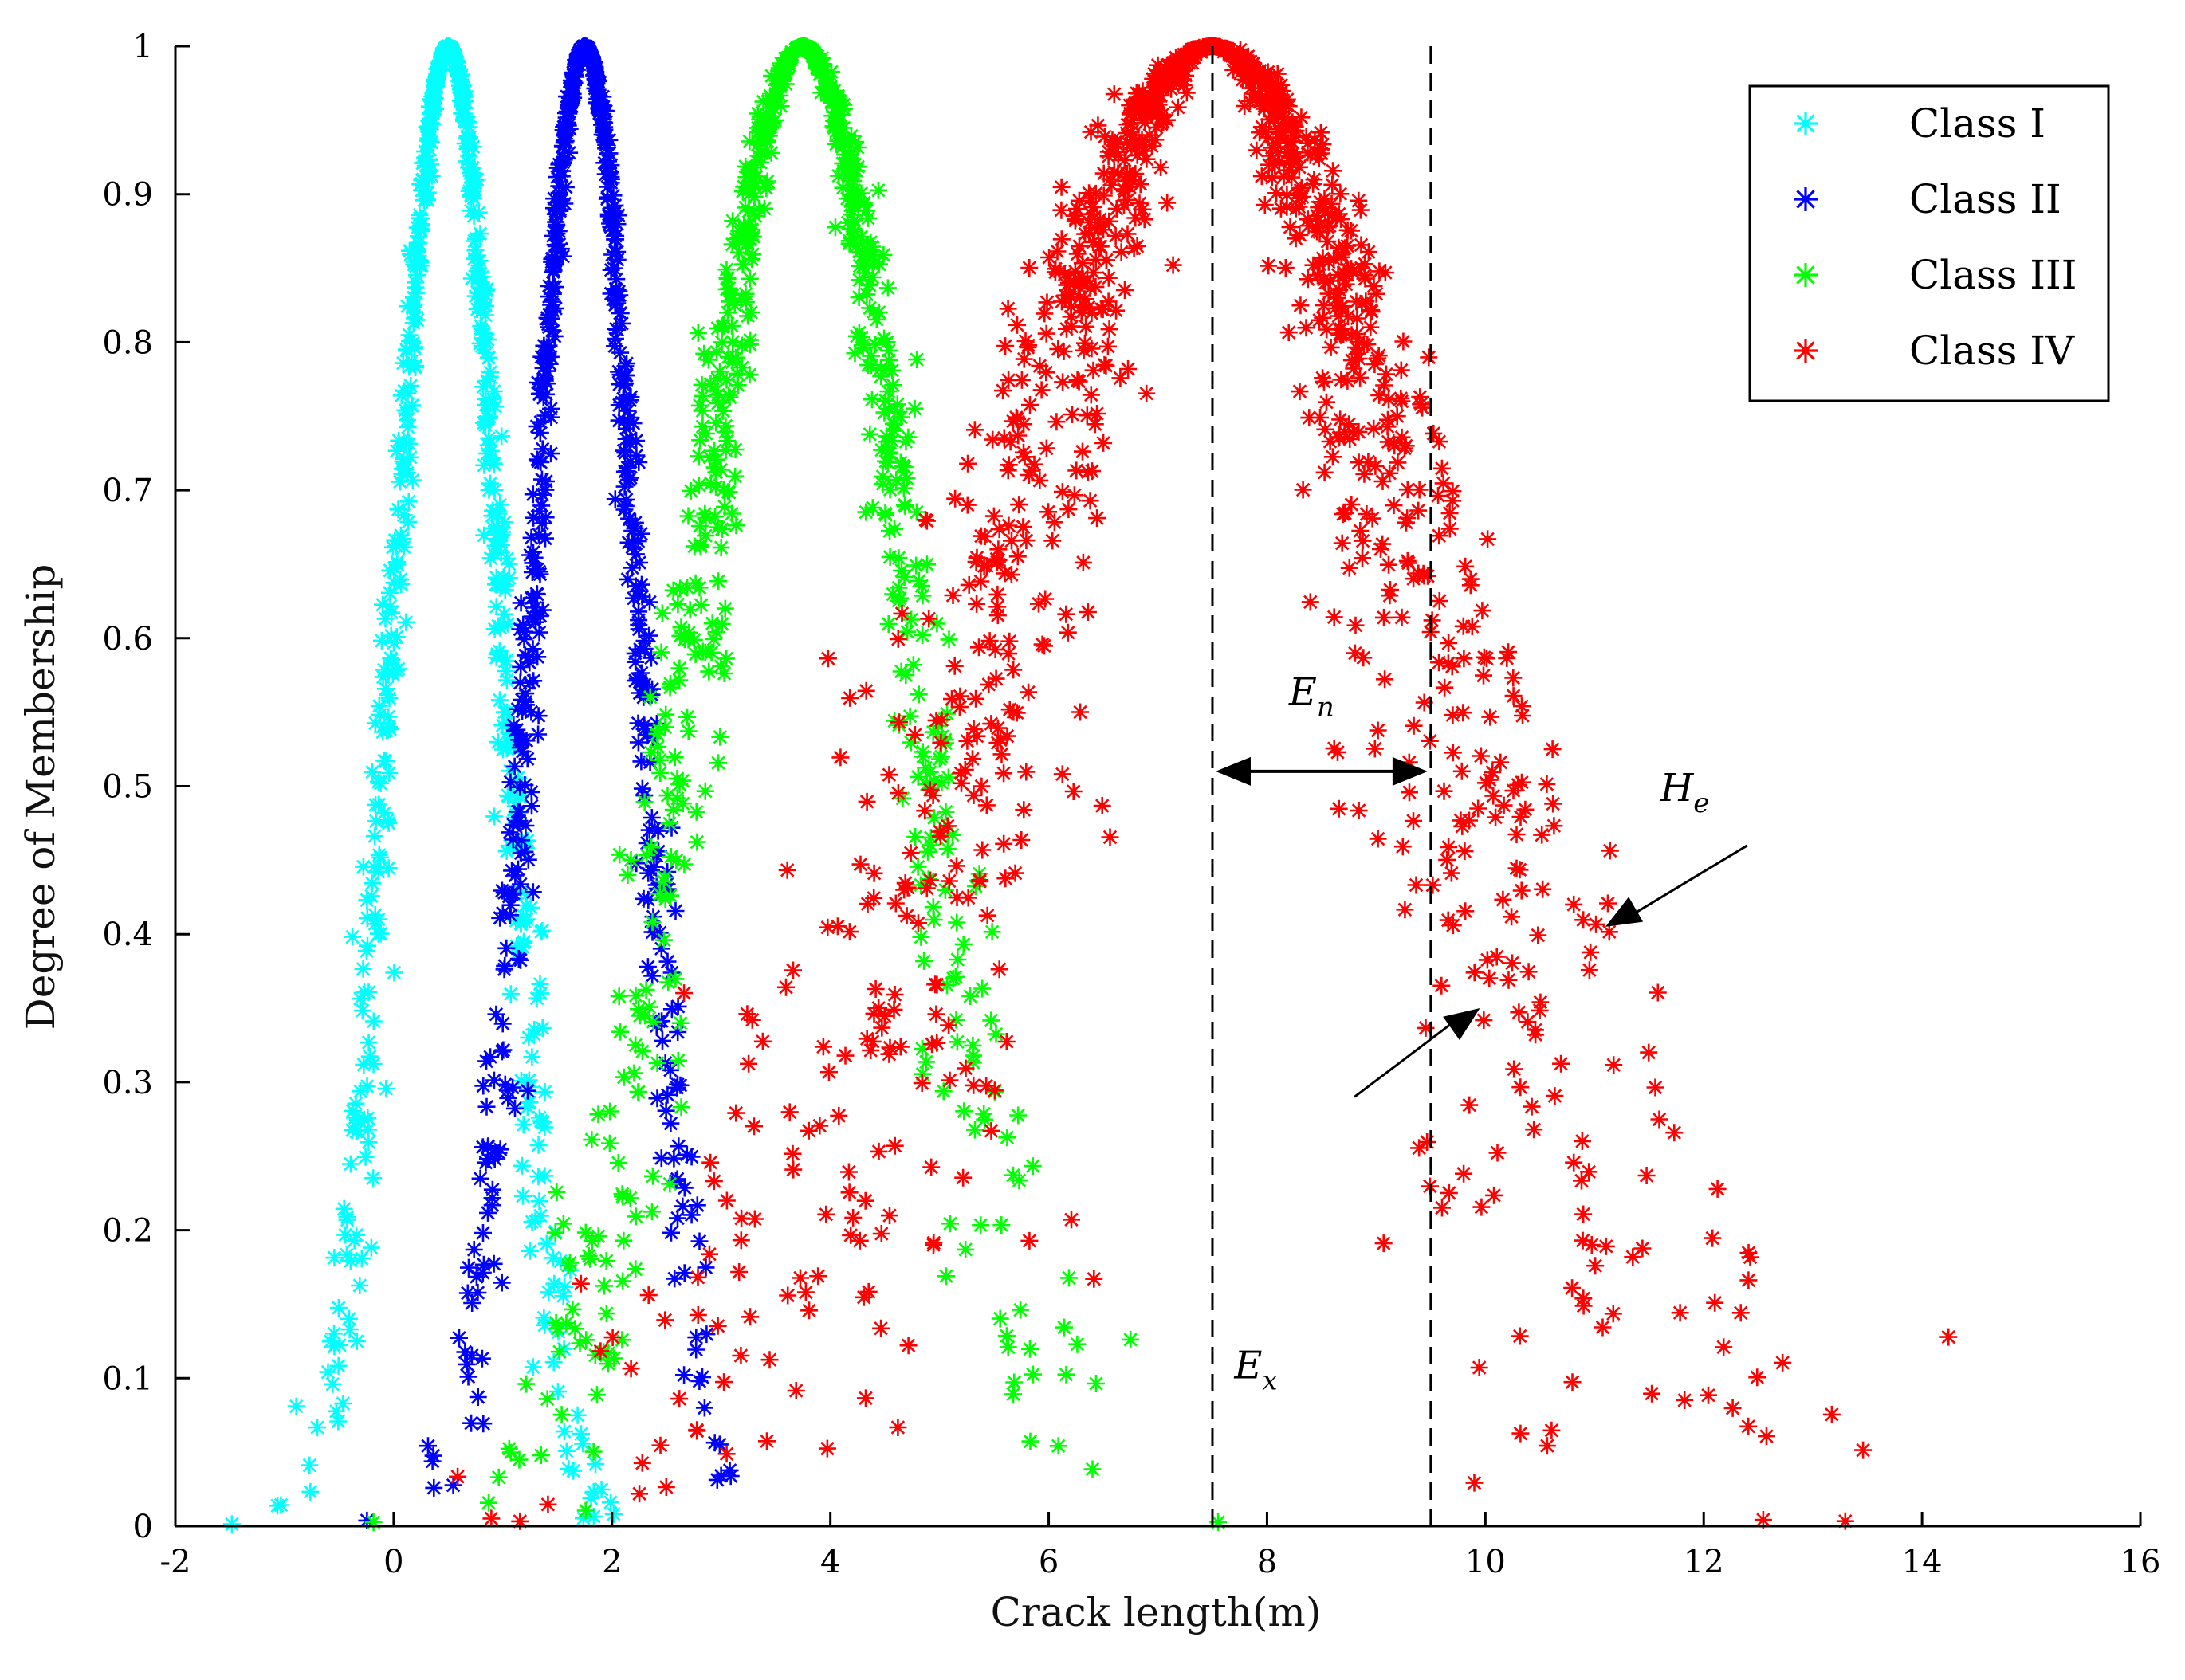  I want to click on legend-label: Class IV, so click(1992, 351).